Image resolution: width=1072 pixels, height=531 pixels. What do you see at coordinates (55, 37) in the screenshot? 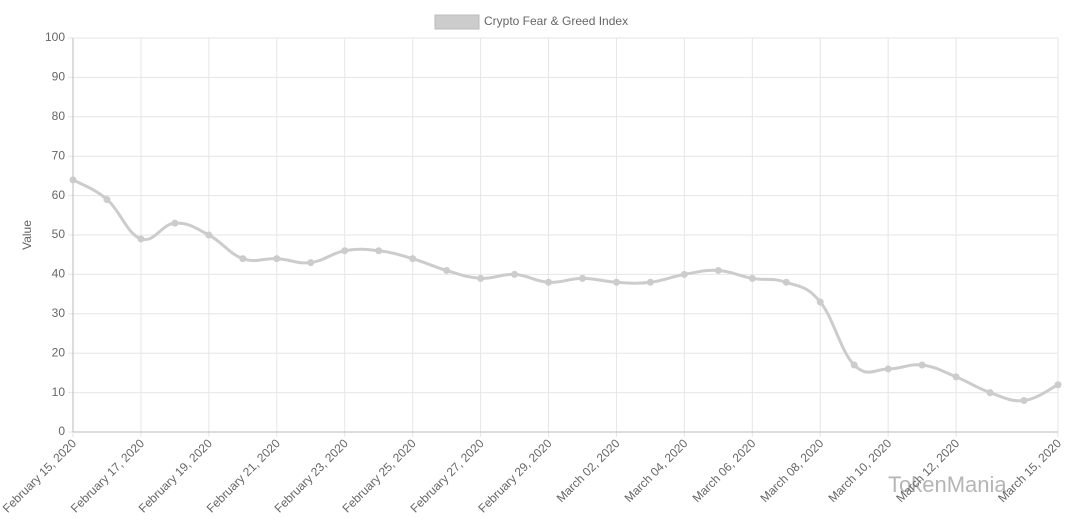
I see `y-tick-label: 100` at bounding box center [55, 37].